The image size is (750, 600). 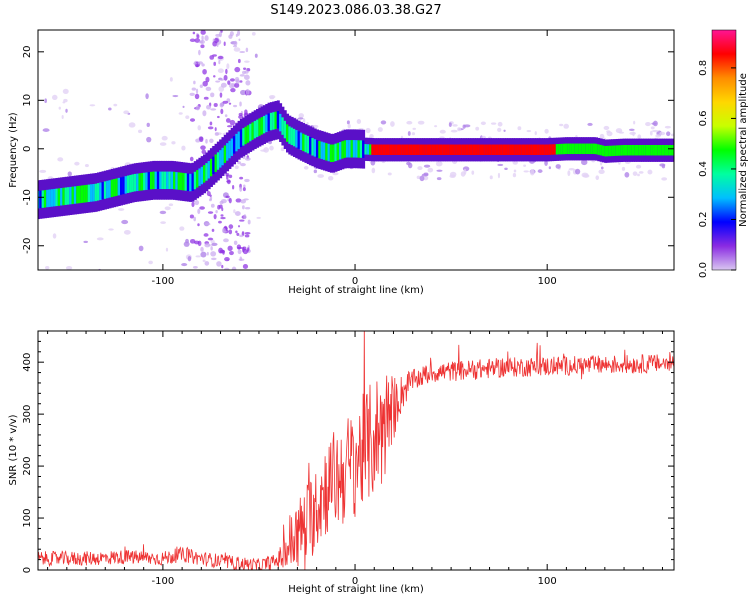 What do you see at coordinates (13, 449) in the screenshot?
I see `snr-y-axis-label: SNR (10 * v/v)` at bounding box center [13, 449].